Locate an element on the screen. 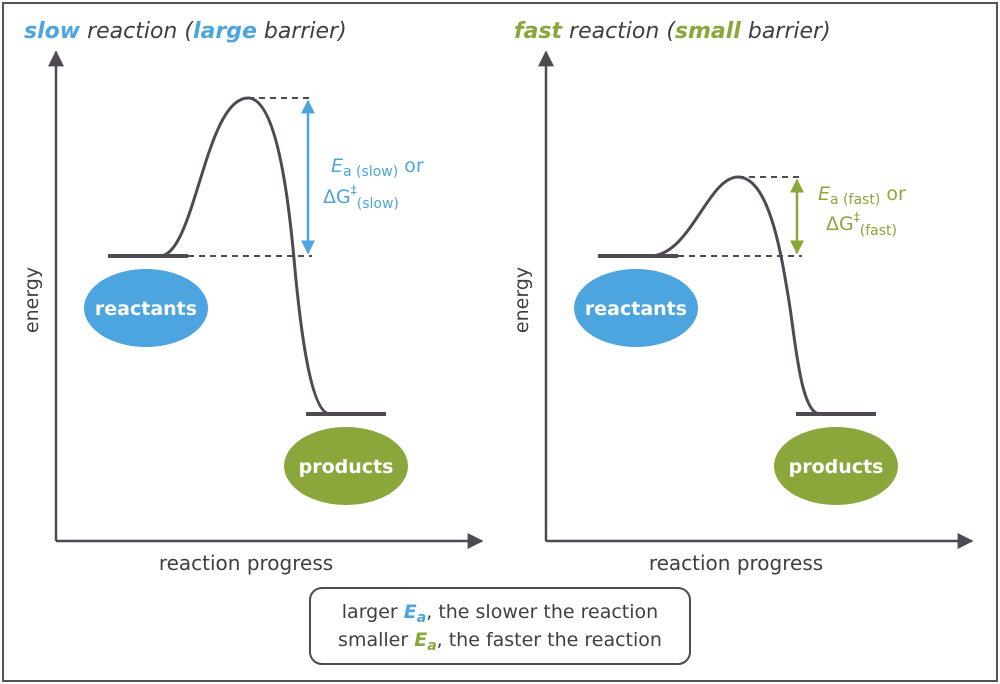 This screenshot has height=684, width=1000. left-barrier-label-line1: Ea (slow) or is located at coordinates (377, 167).